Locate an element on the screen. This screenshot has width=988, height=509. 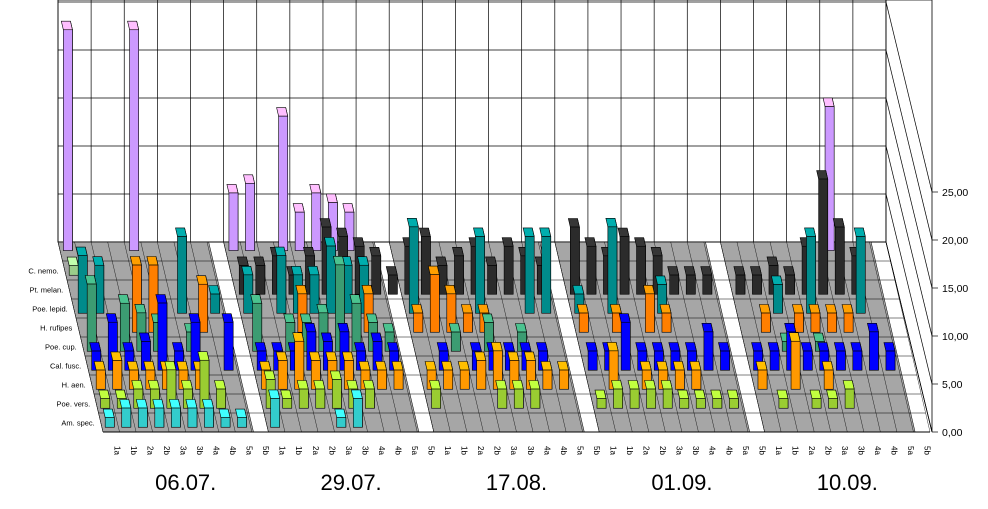
y-tick-label: 25,00 is located at coordinates (955, 193).